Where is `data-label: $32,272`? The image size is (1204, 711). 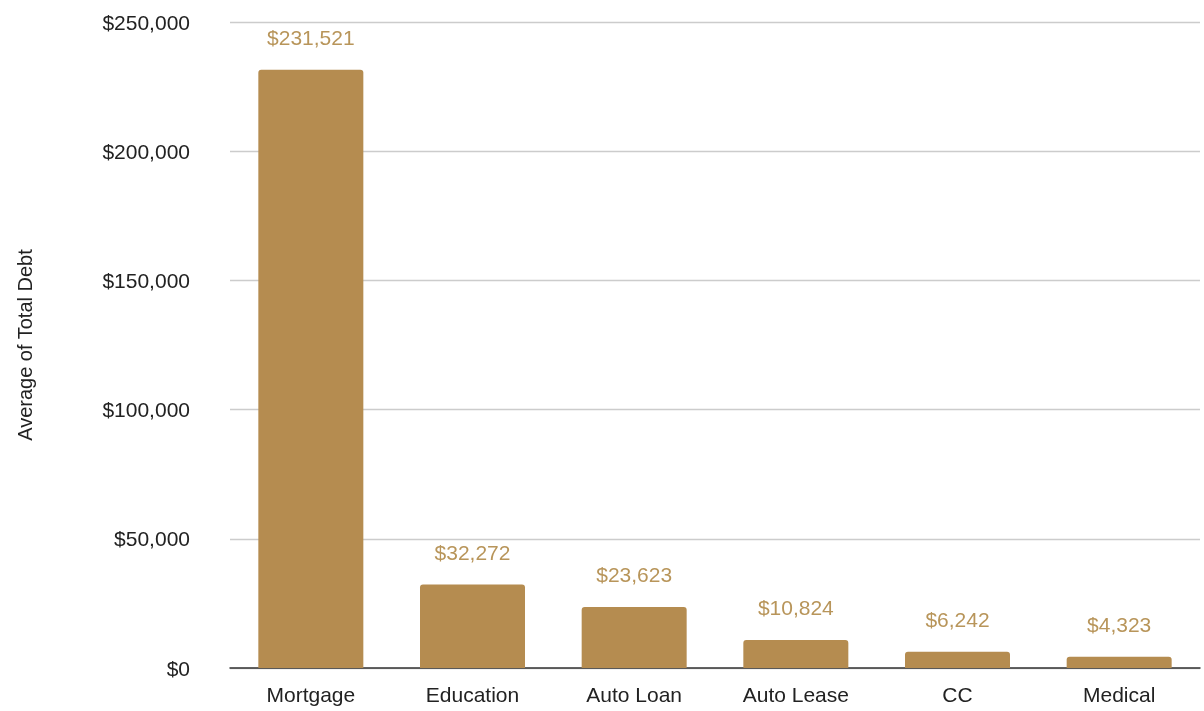 data-label: $32,272 is located at coordinates (472, 552).